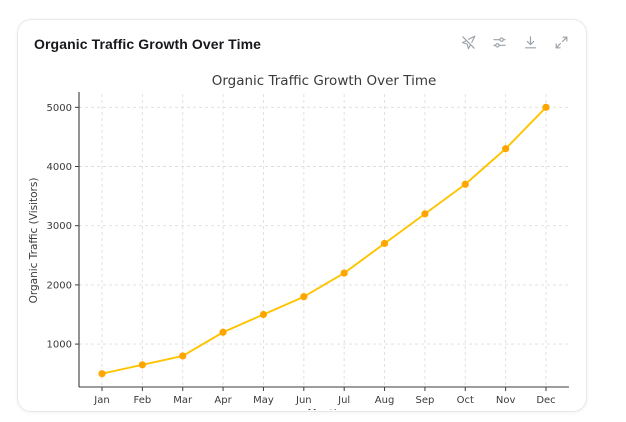  I want to click on x-axis-title: Month, so click(324, 409).